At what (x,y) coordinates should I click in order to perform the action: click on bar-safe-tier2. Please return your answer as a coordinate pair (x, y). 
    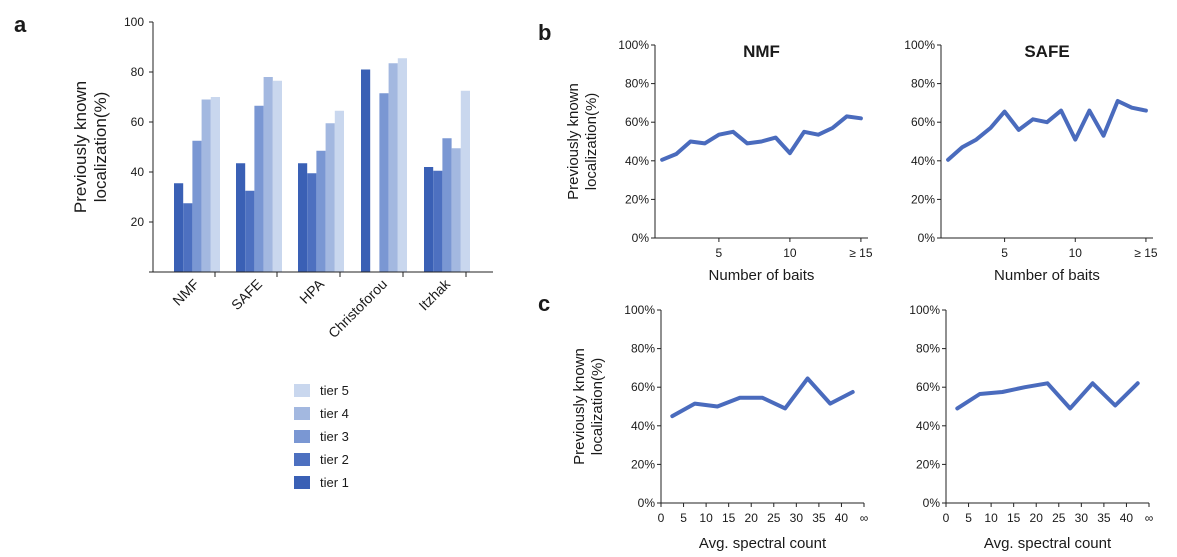
    Looking at the image, I should click on (250, 231).